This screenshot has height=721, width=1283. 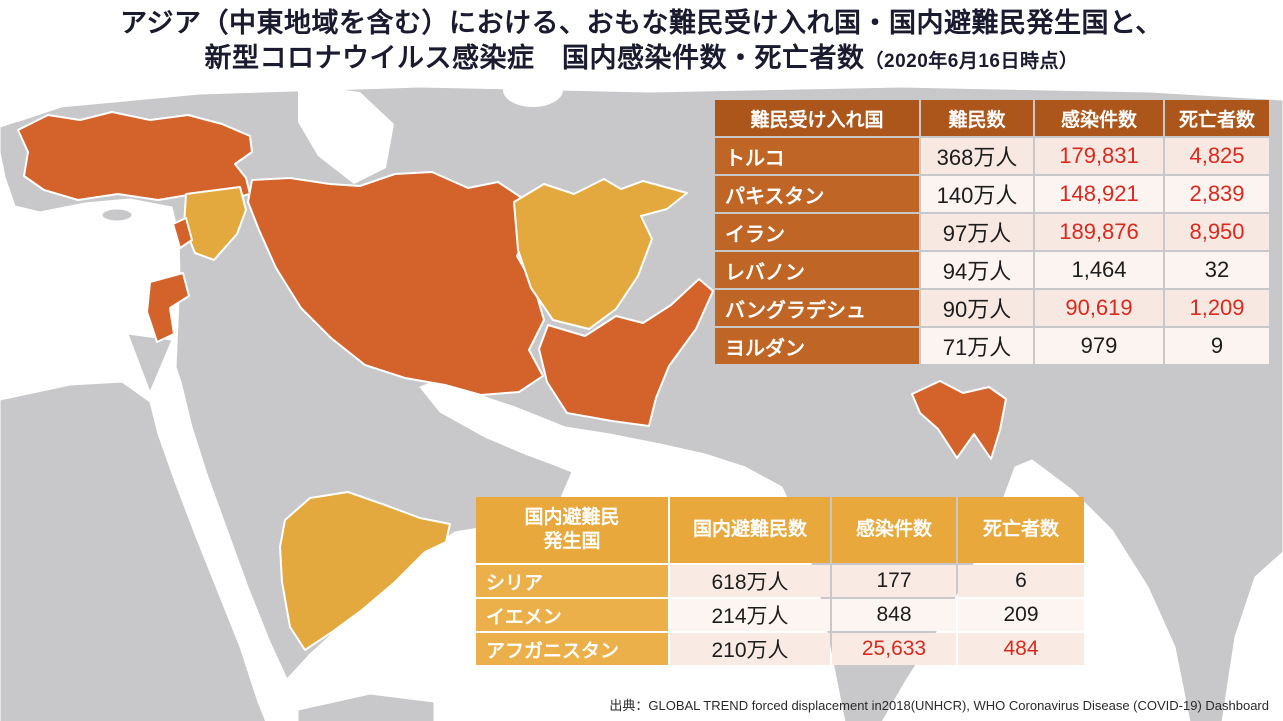 I want to click on t1-row-deaths: 8,950, so click(x=1217, y=232).